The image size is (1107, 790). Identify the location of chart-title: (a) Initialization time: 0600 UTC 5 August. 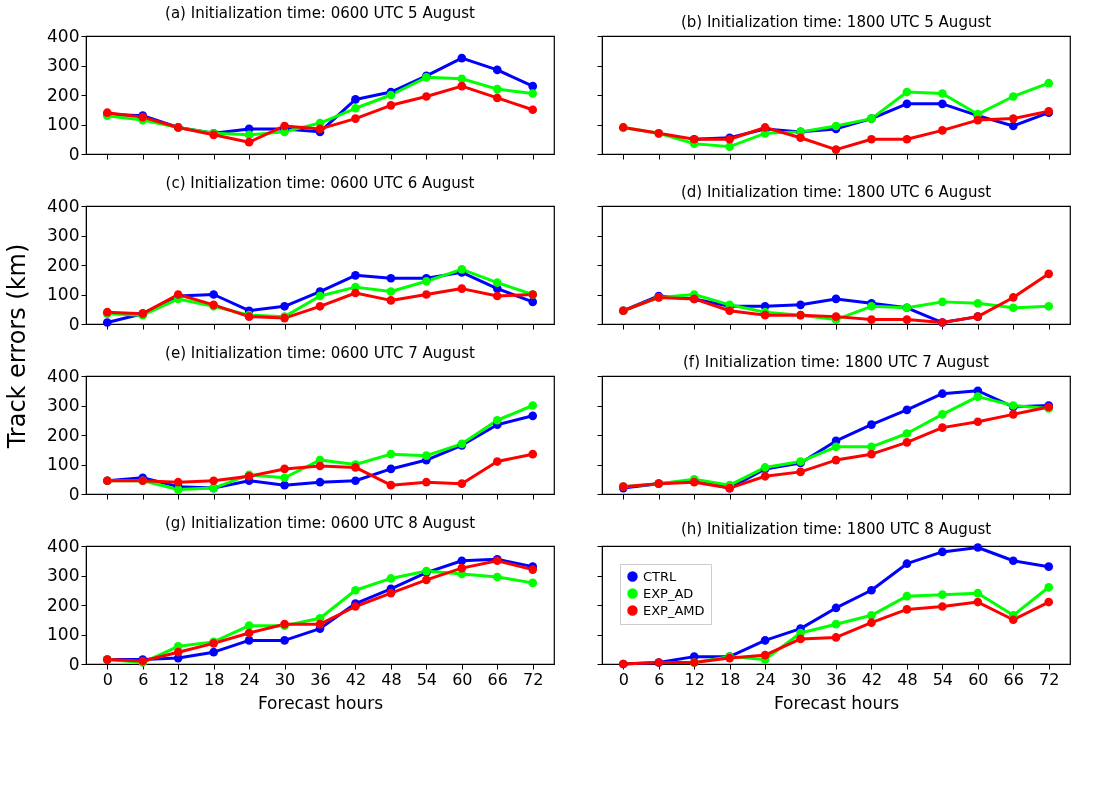
(320, 13).